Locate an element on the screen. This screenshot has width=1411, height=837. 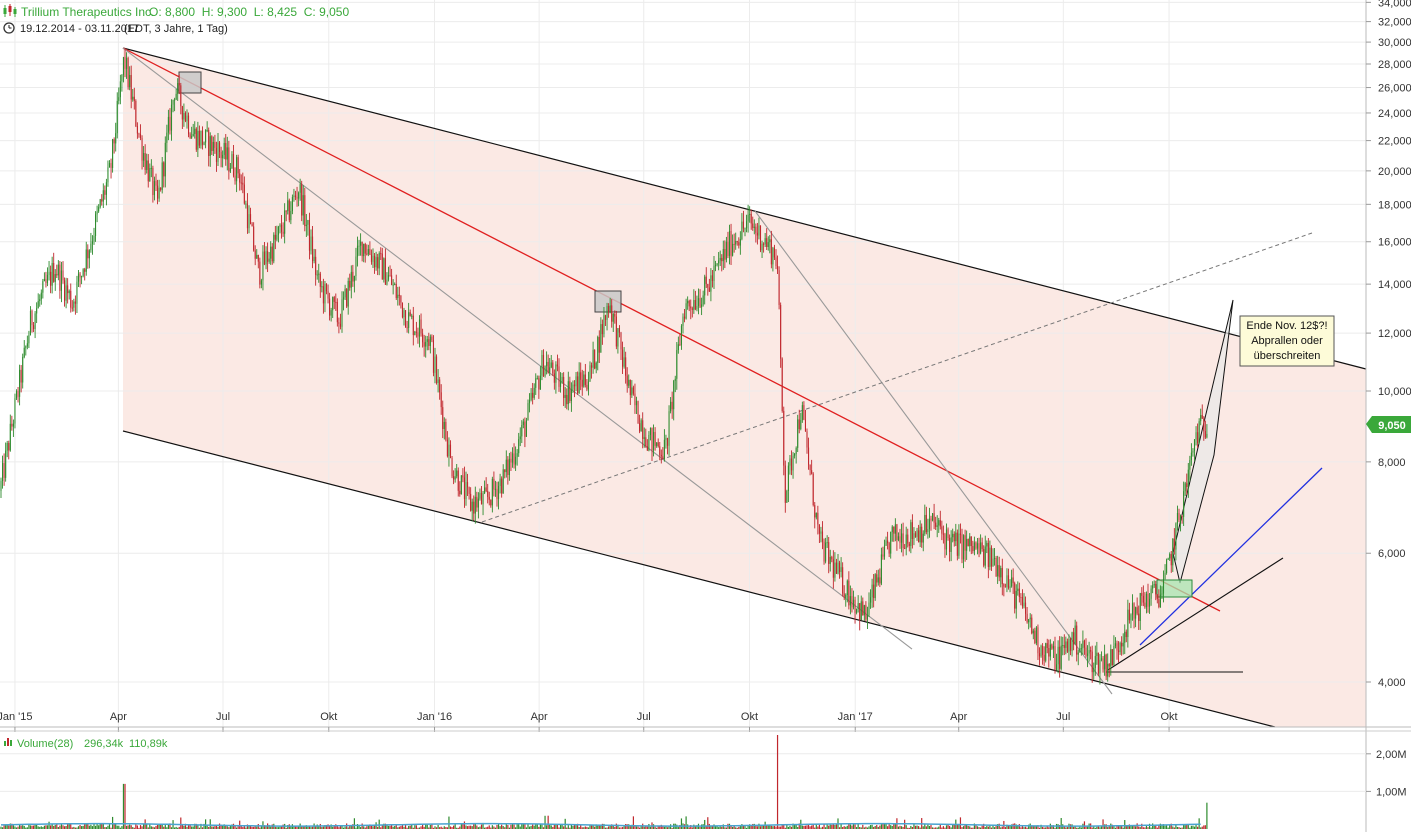
annotation-line-3: überschreiten is located at coordinates (1287, 356).